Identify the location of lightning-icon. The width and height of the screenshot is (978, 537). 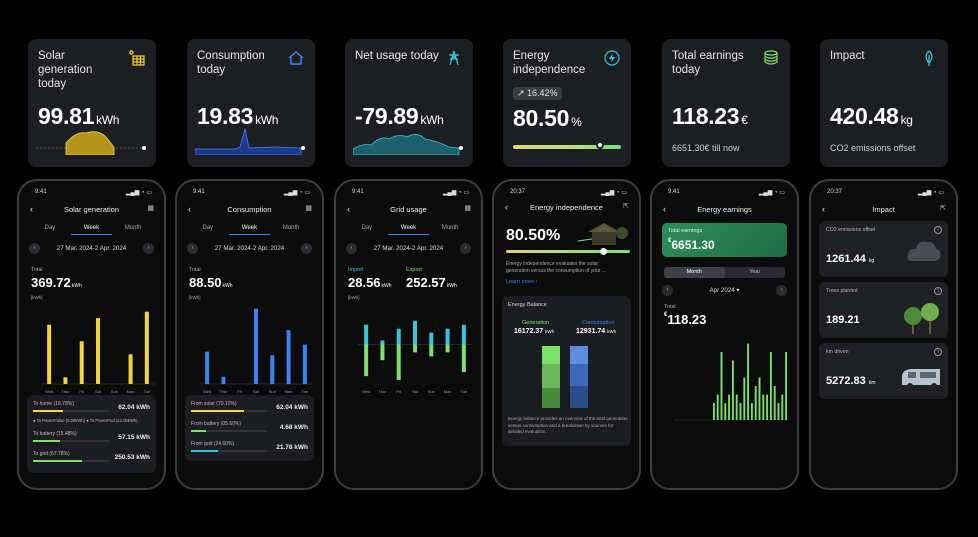
(612, 58).